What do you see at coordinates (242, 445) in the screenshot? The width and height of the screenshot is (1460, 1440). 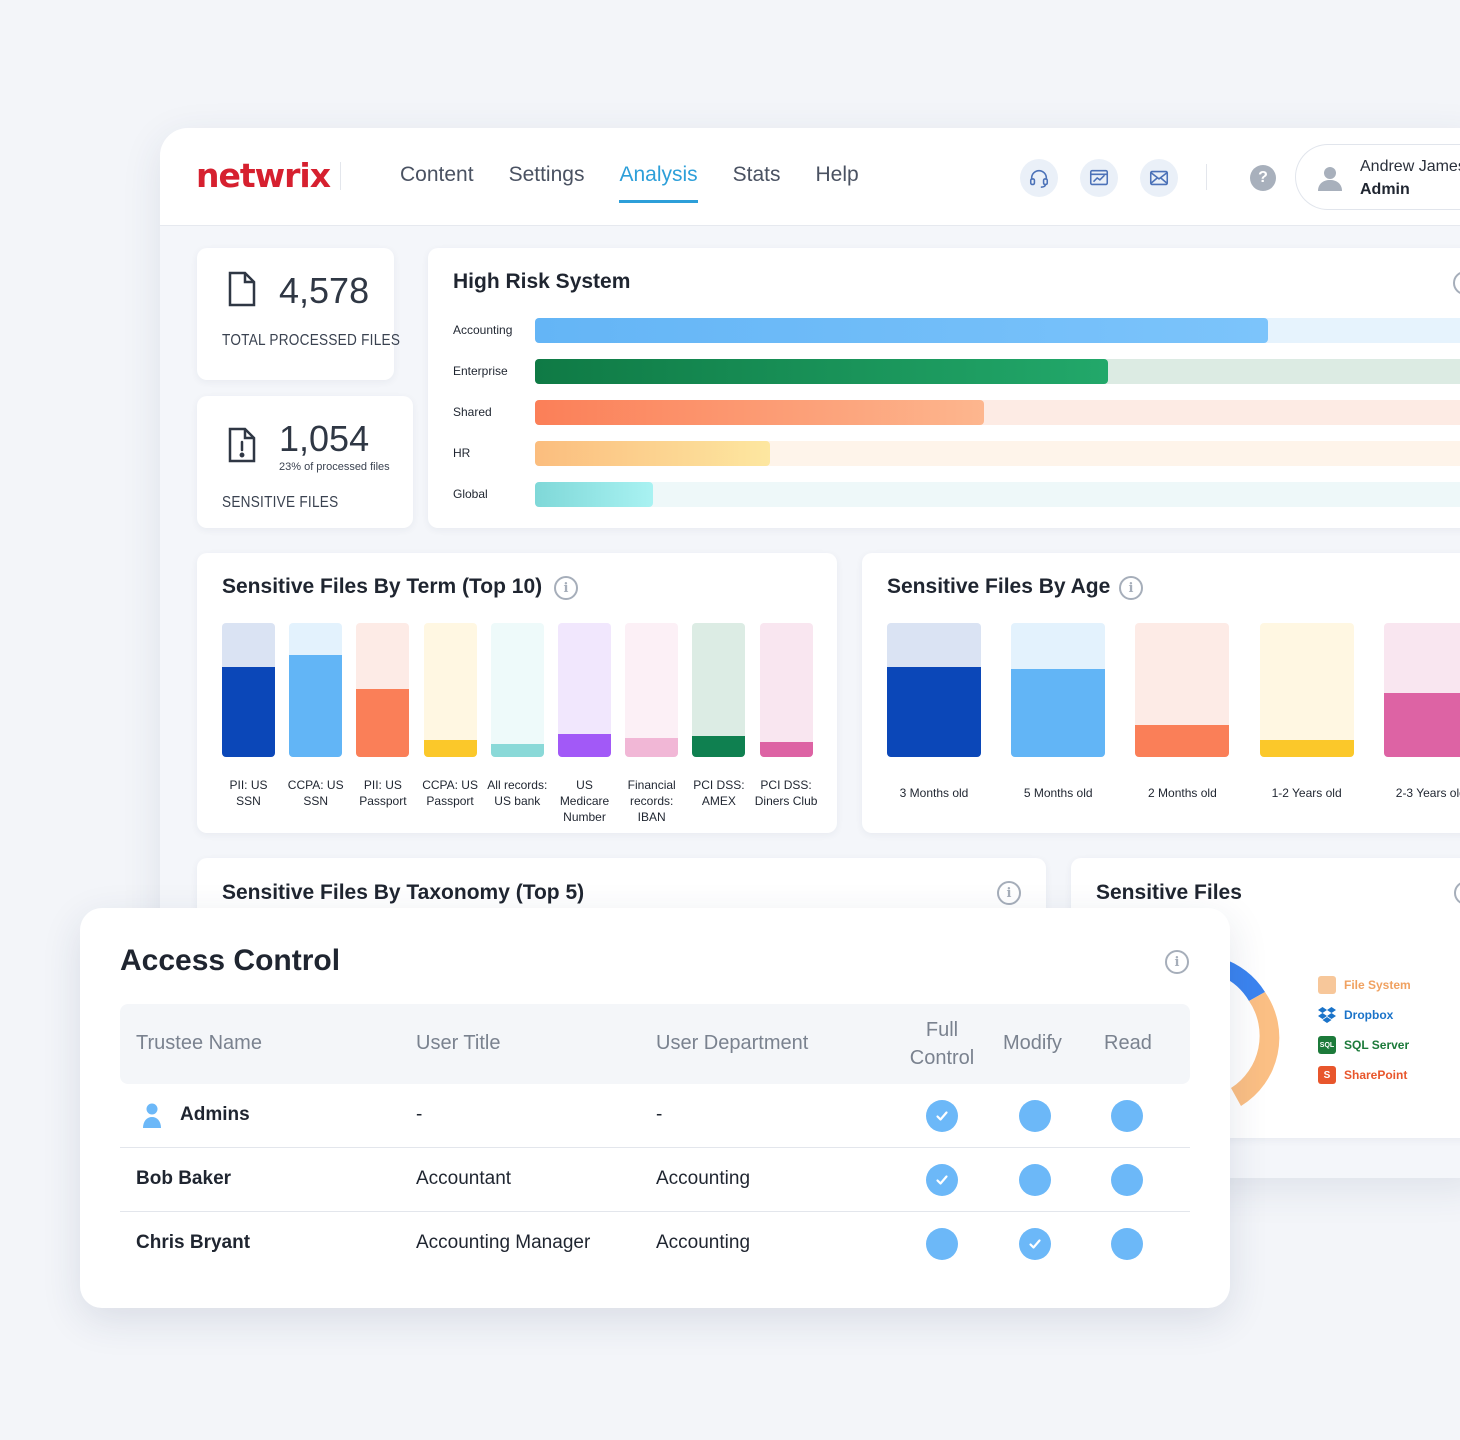 I see `sensitive-file-icon` at bounding box center [242, 445].